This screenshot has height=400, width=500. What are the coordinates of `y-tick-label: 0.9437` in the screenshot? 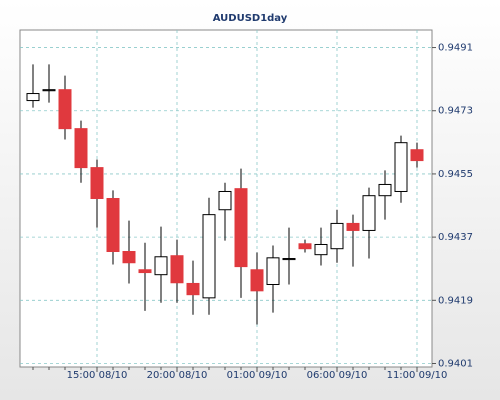 It's located at (455, 237).